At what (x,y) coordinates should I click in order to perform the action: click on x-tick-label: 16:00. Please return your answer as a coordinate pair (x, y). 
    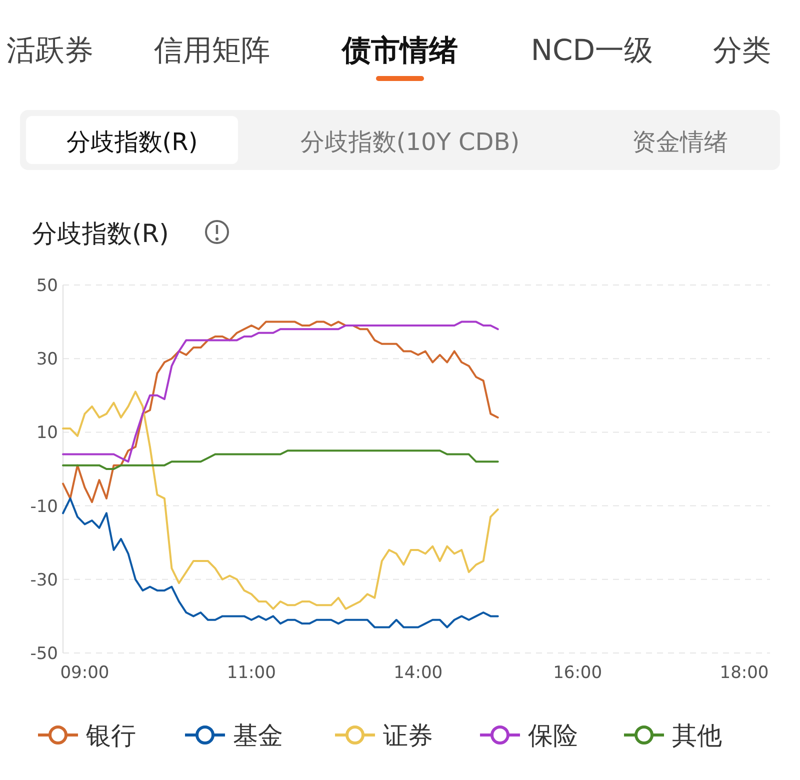
    Looking at the image, I should click on (577, 673).